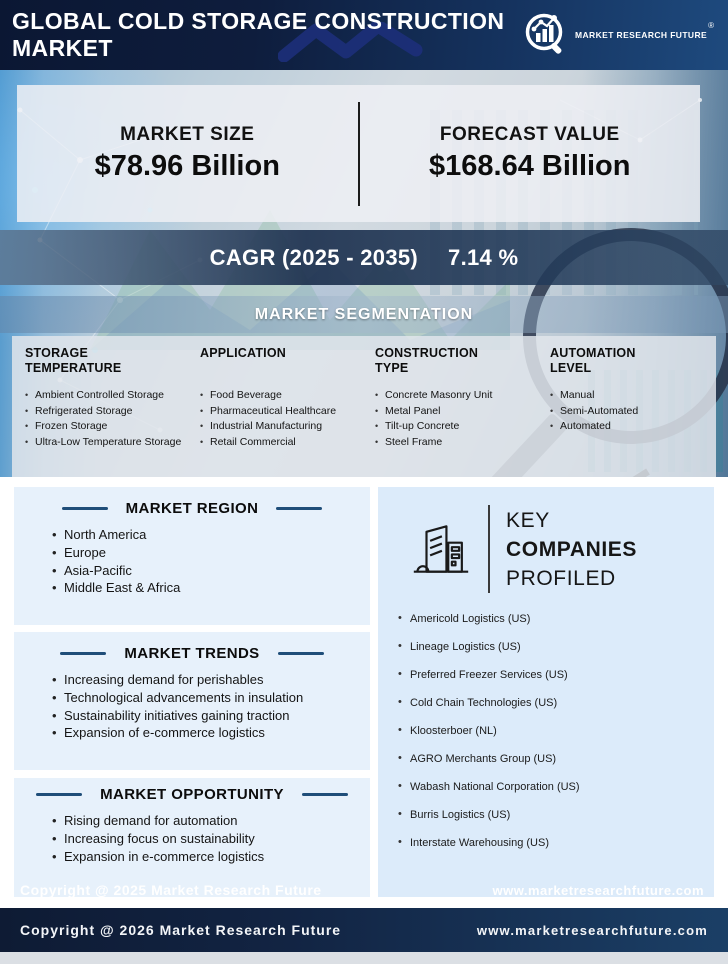 This screenshot has height=964, width=728. I want to click on list-item: Food Beverage, so click(287, 396).